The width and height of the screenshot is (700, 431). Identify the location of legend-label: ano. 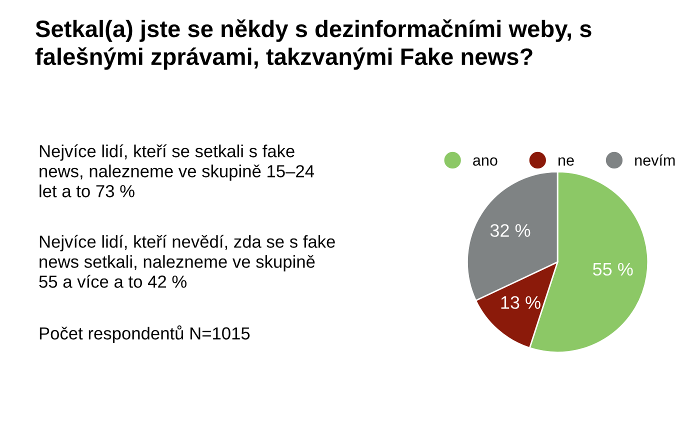
(485, 161).